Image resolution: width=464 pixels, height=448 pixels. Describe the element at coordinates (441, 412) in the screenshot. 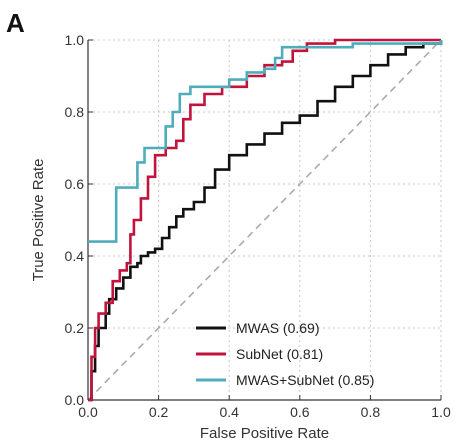

I see `x-tick-label-5: 1.0` at that location.